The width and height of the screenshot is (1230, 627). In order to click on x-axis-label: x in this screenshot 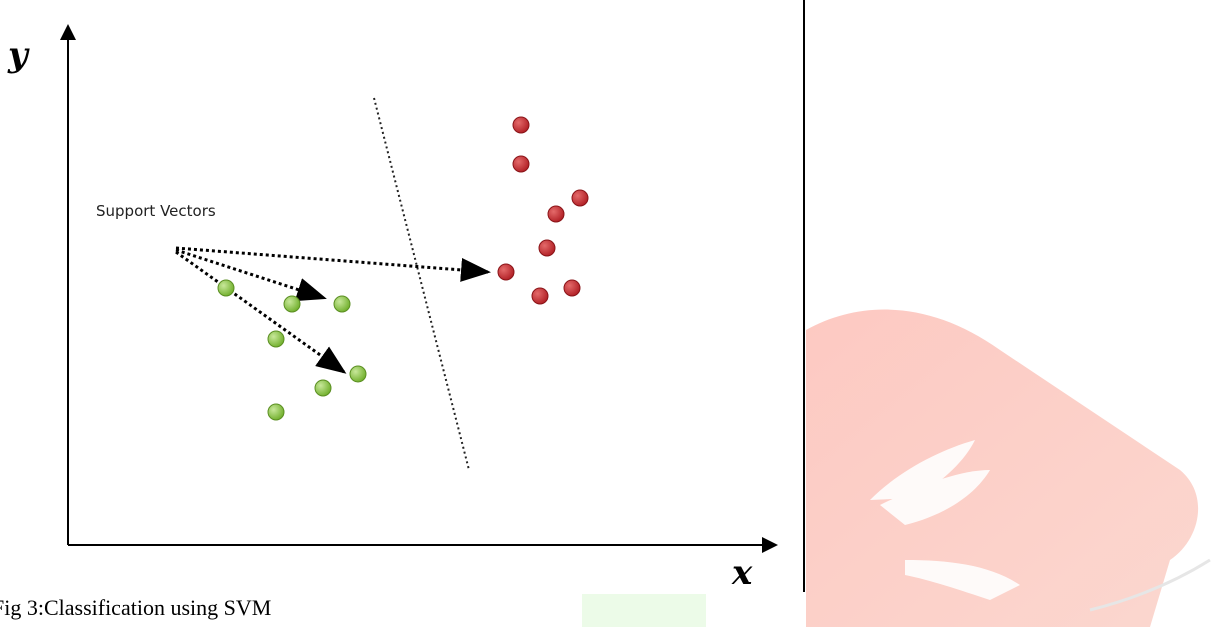, I will do `click(742, 573)`.